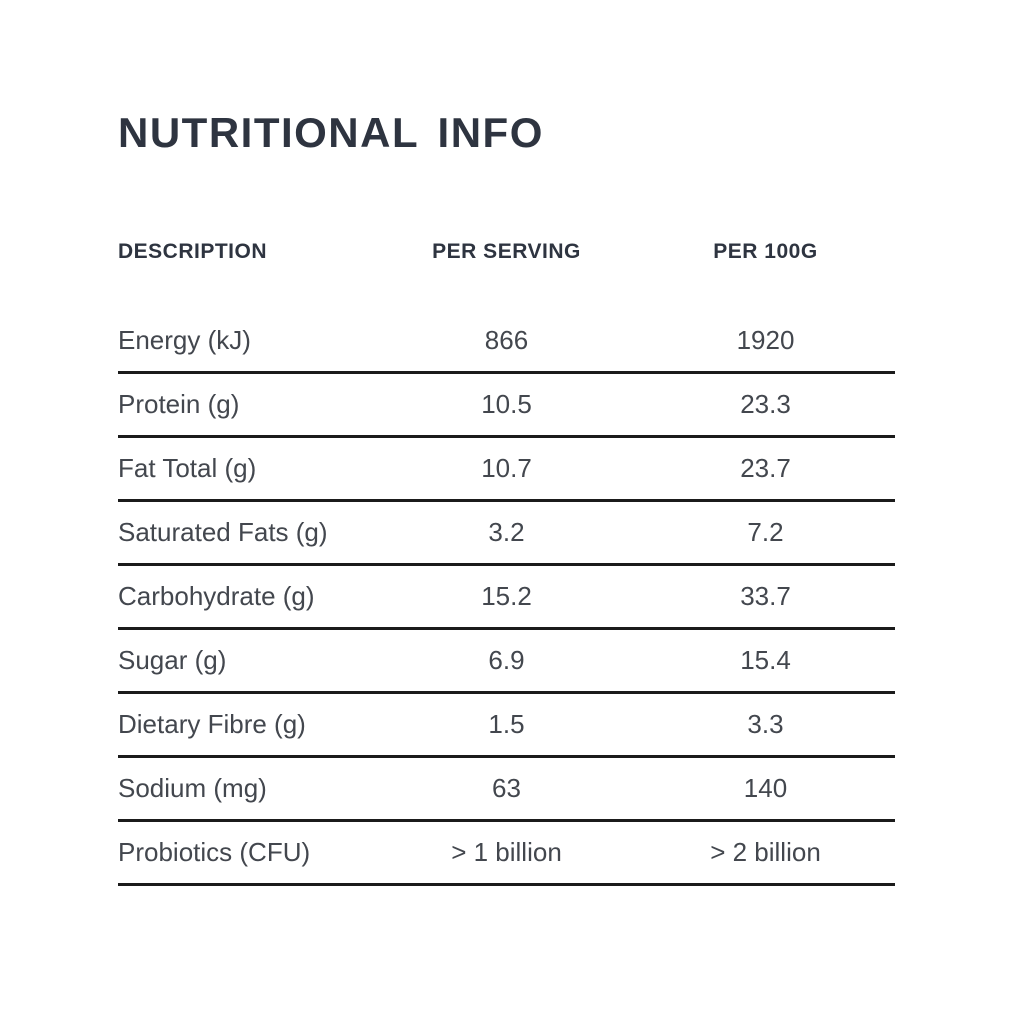  I want to click on row-per-serving-value: 15.2, so click(506, 596).